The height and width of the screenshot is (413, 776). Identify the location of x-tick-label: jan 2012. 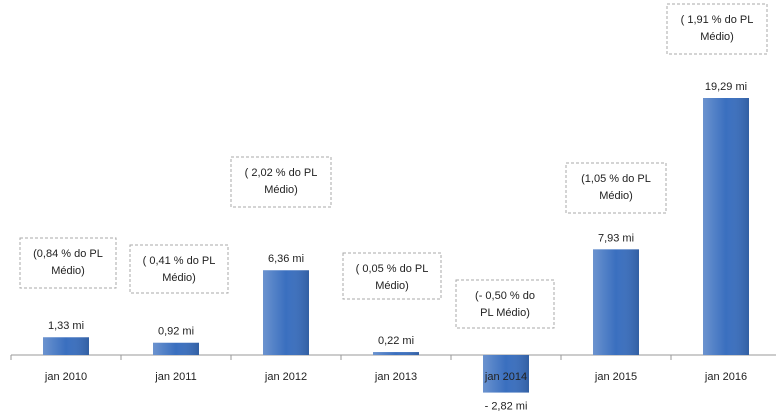
(285, 377).